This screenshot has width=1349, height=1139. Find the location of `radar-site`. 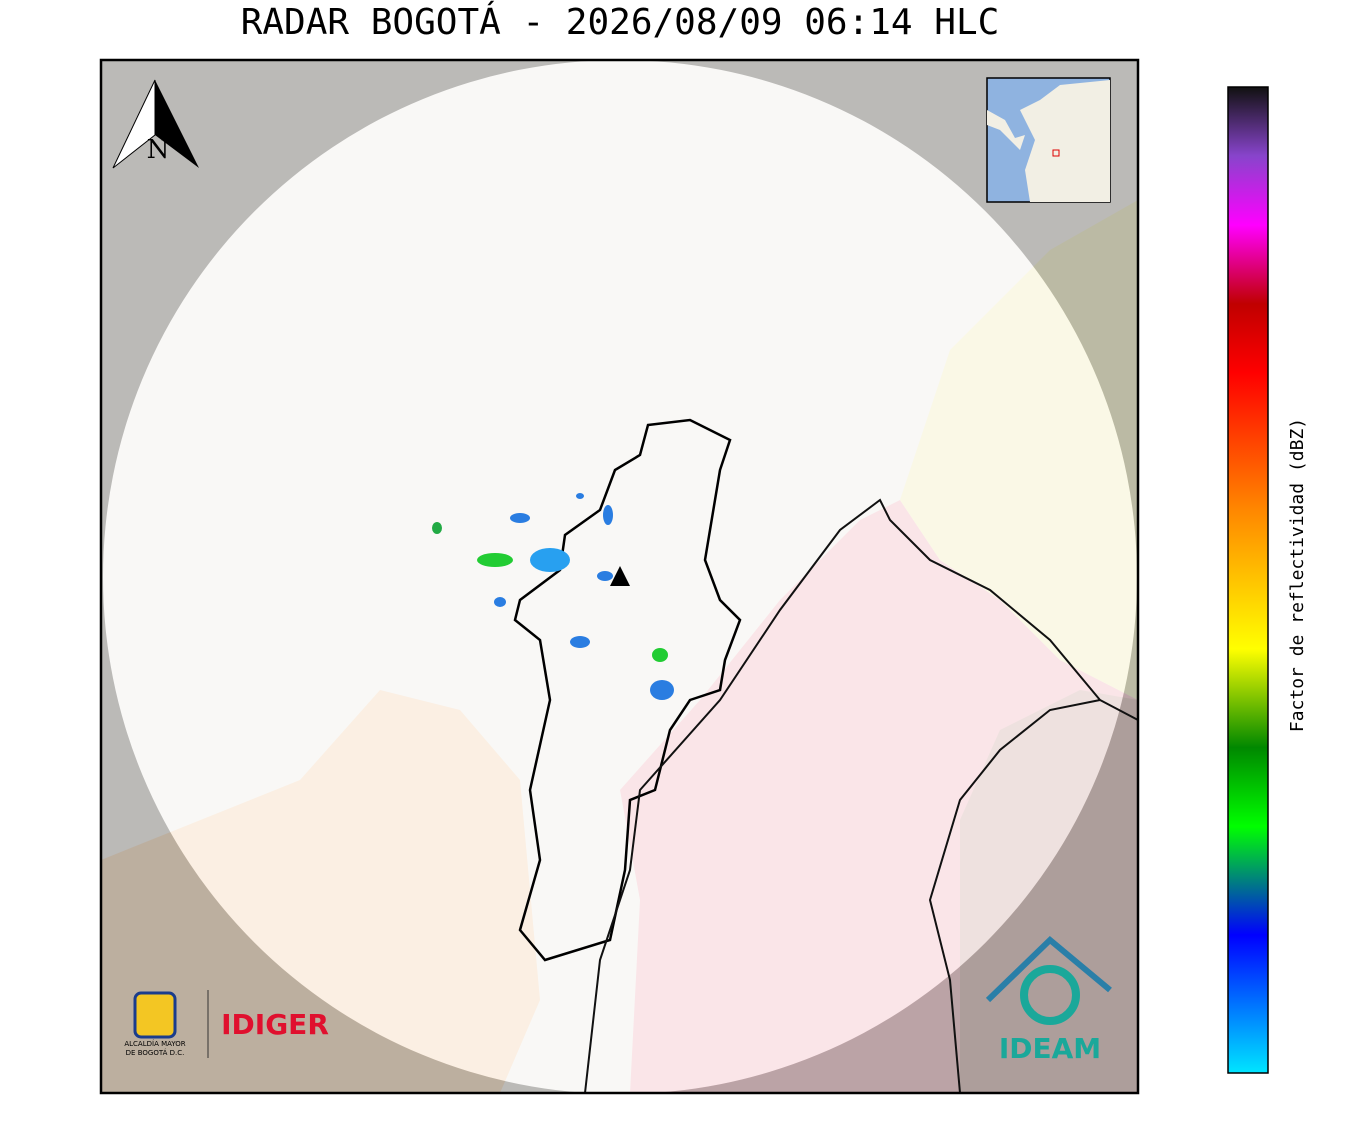

radar-site is located at coordinates (620, 576).